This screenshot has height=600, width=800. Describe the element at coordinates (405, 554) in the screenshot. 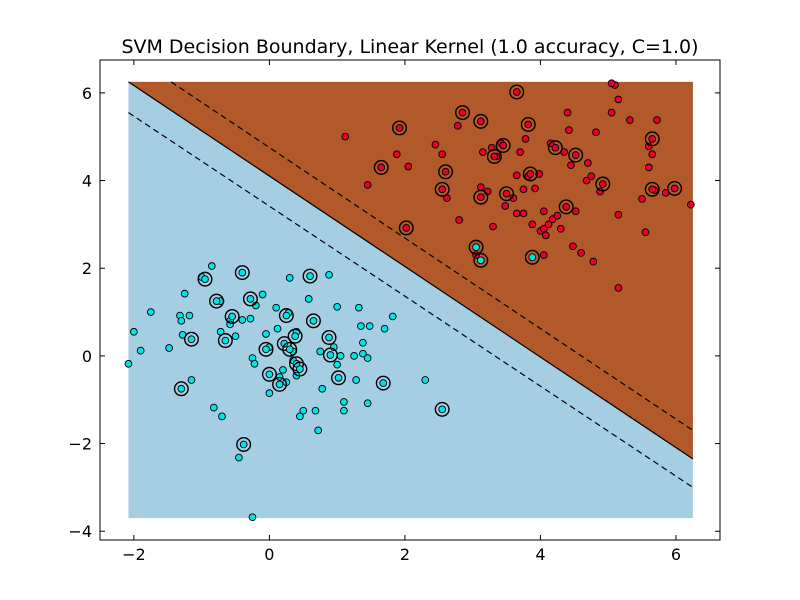

I see `x-tick-label: 2` at that location.